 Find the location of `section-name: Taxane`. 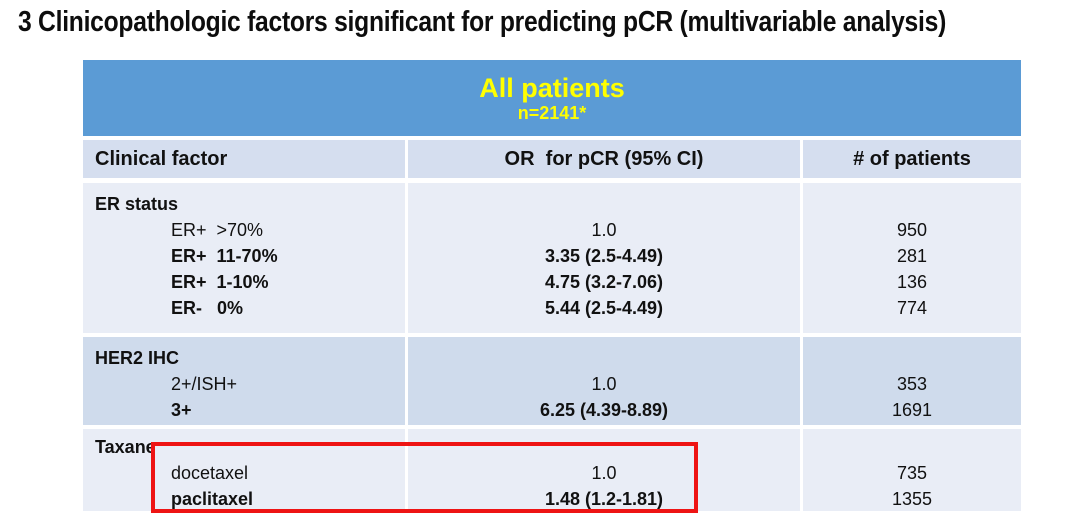

section-name: Taxane is located at coordinates (125, 447).